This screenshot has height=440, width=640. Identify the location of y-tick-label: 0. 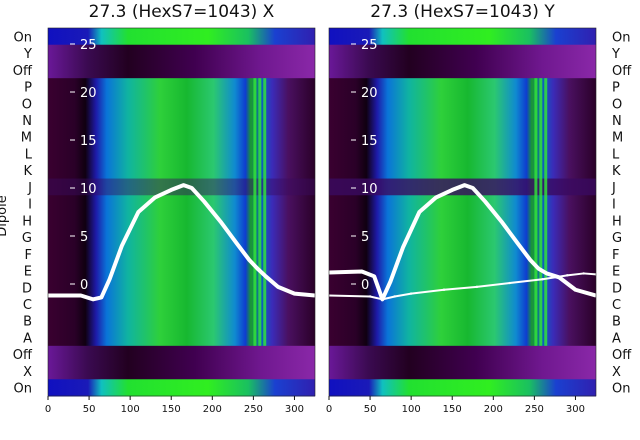
(365, 285).